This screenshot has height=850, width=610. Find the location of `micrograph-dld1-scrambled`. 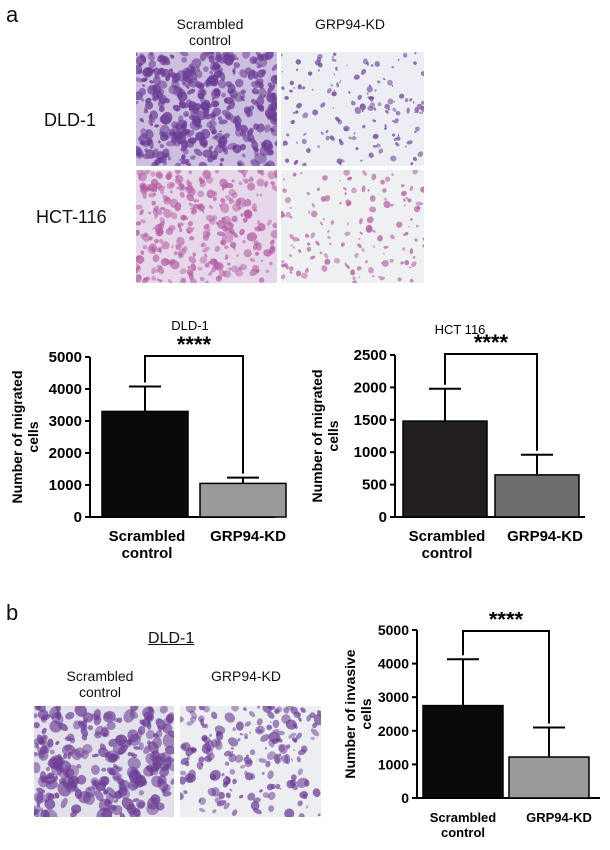

micrograph-dld1-scrambled is located at coordinates (206, 109).